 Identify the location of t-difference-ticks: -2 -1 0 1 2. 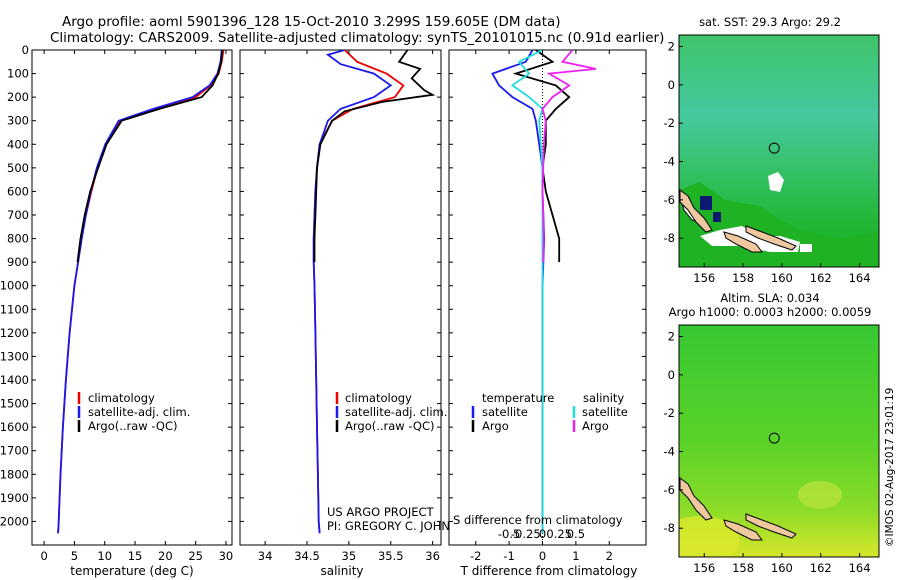
(541, 306).